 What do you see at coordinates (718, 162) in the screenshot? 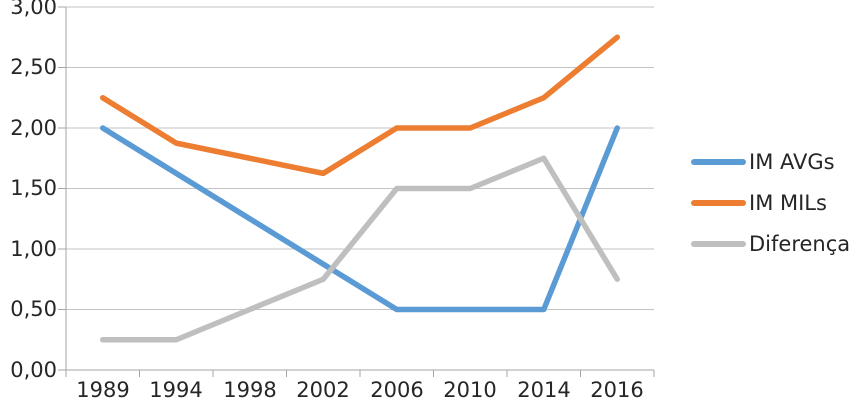
I see `legend-swatch-im-avgs` at bounding box center [718, 162].